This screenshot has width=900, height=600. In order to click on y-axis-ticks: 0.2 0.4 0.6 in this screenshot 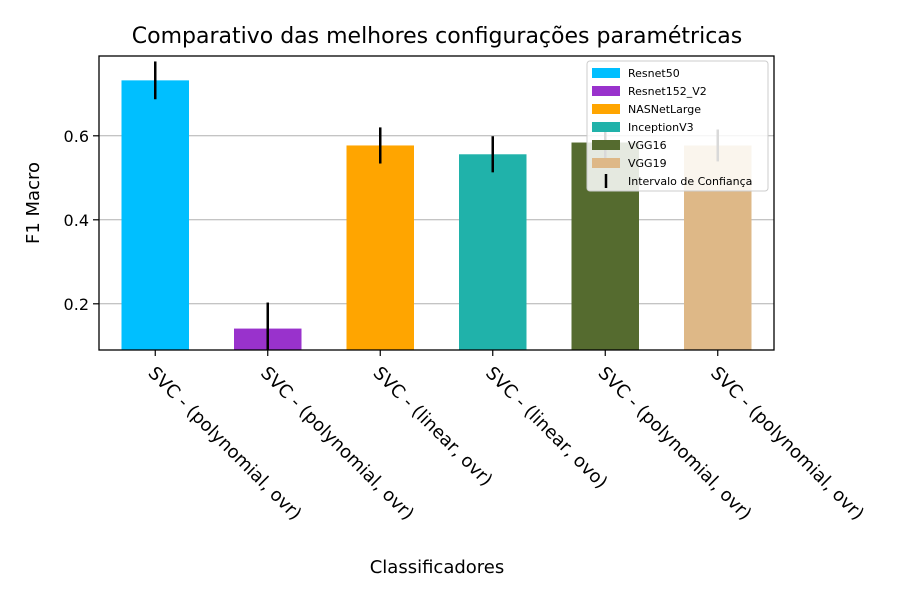, I will do `click(81, 220)`.